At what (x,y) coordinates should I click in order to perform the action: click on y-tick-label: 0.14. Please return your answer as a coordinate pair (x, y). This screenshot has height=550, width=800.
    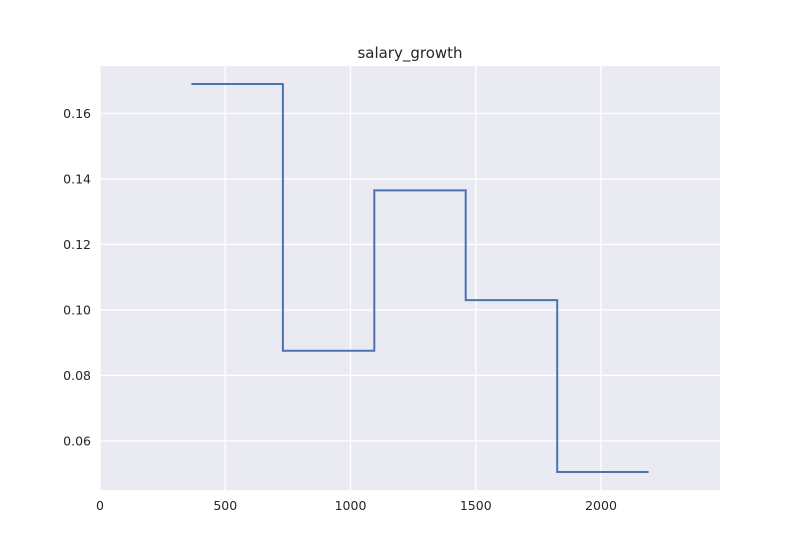
    Looking at the image, I should click on (77, 178).